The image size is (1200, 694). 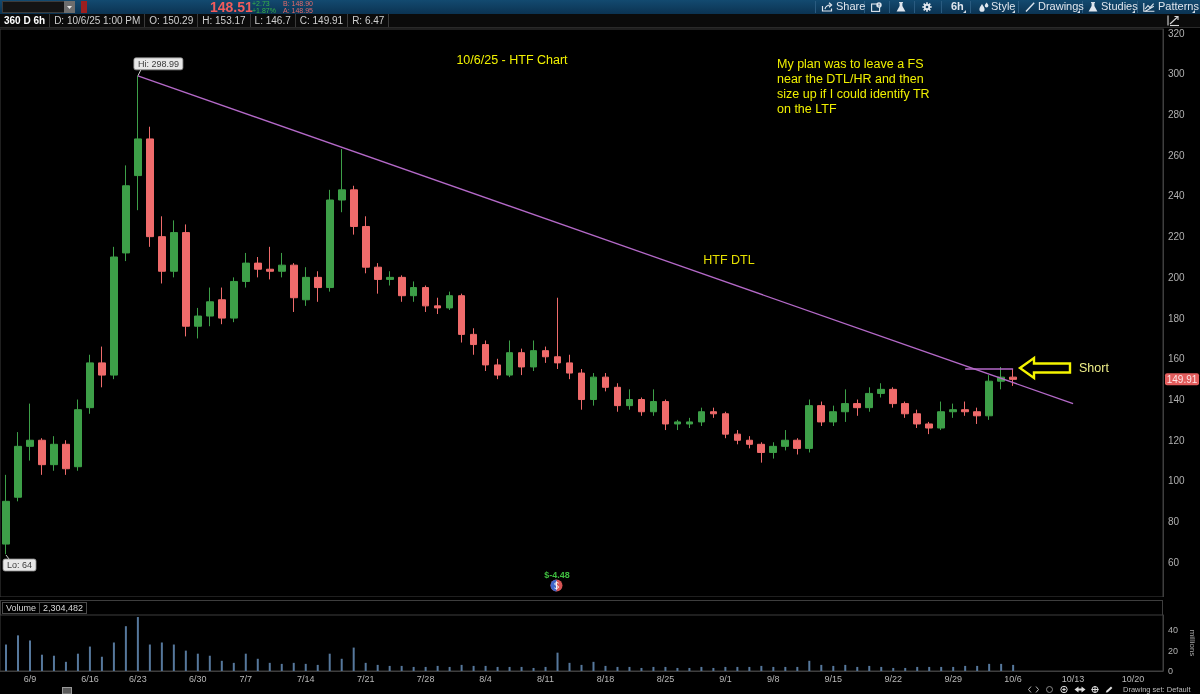 What do you see at coordinates (305, 678) in the screenshot?
I see `x-tick-label: 7/14` at bounding box center [305, 678].